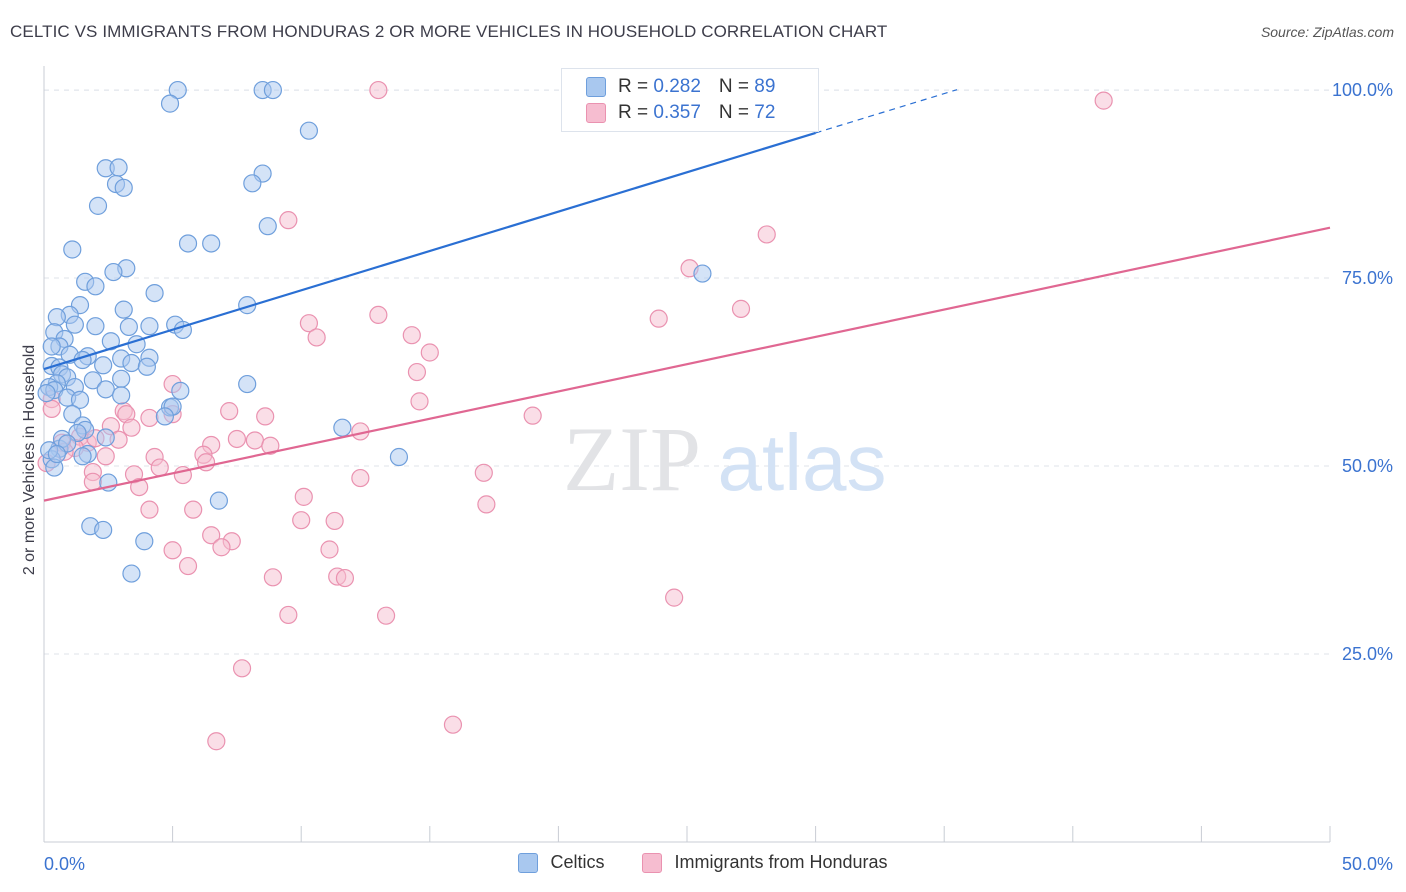 The image size is (1406, 892). I want to click on legend-r-value: 0.282, so click(677, 86).